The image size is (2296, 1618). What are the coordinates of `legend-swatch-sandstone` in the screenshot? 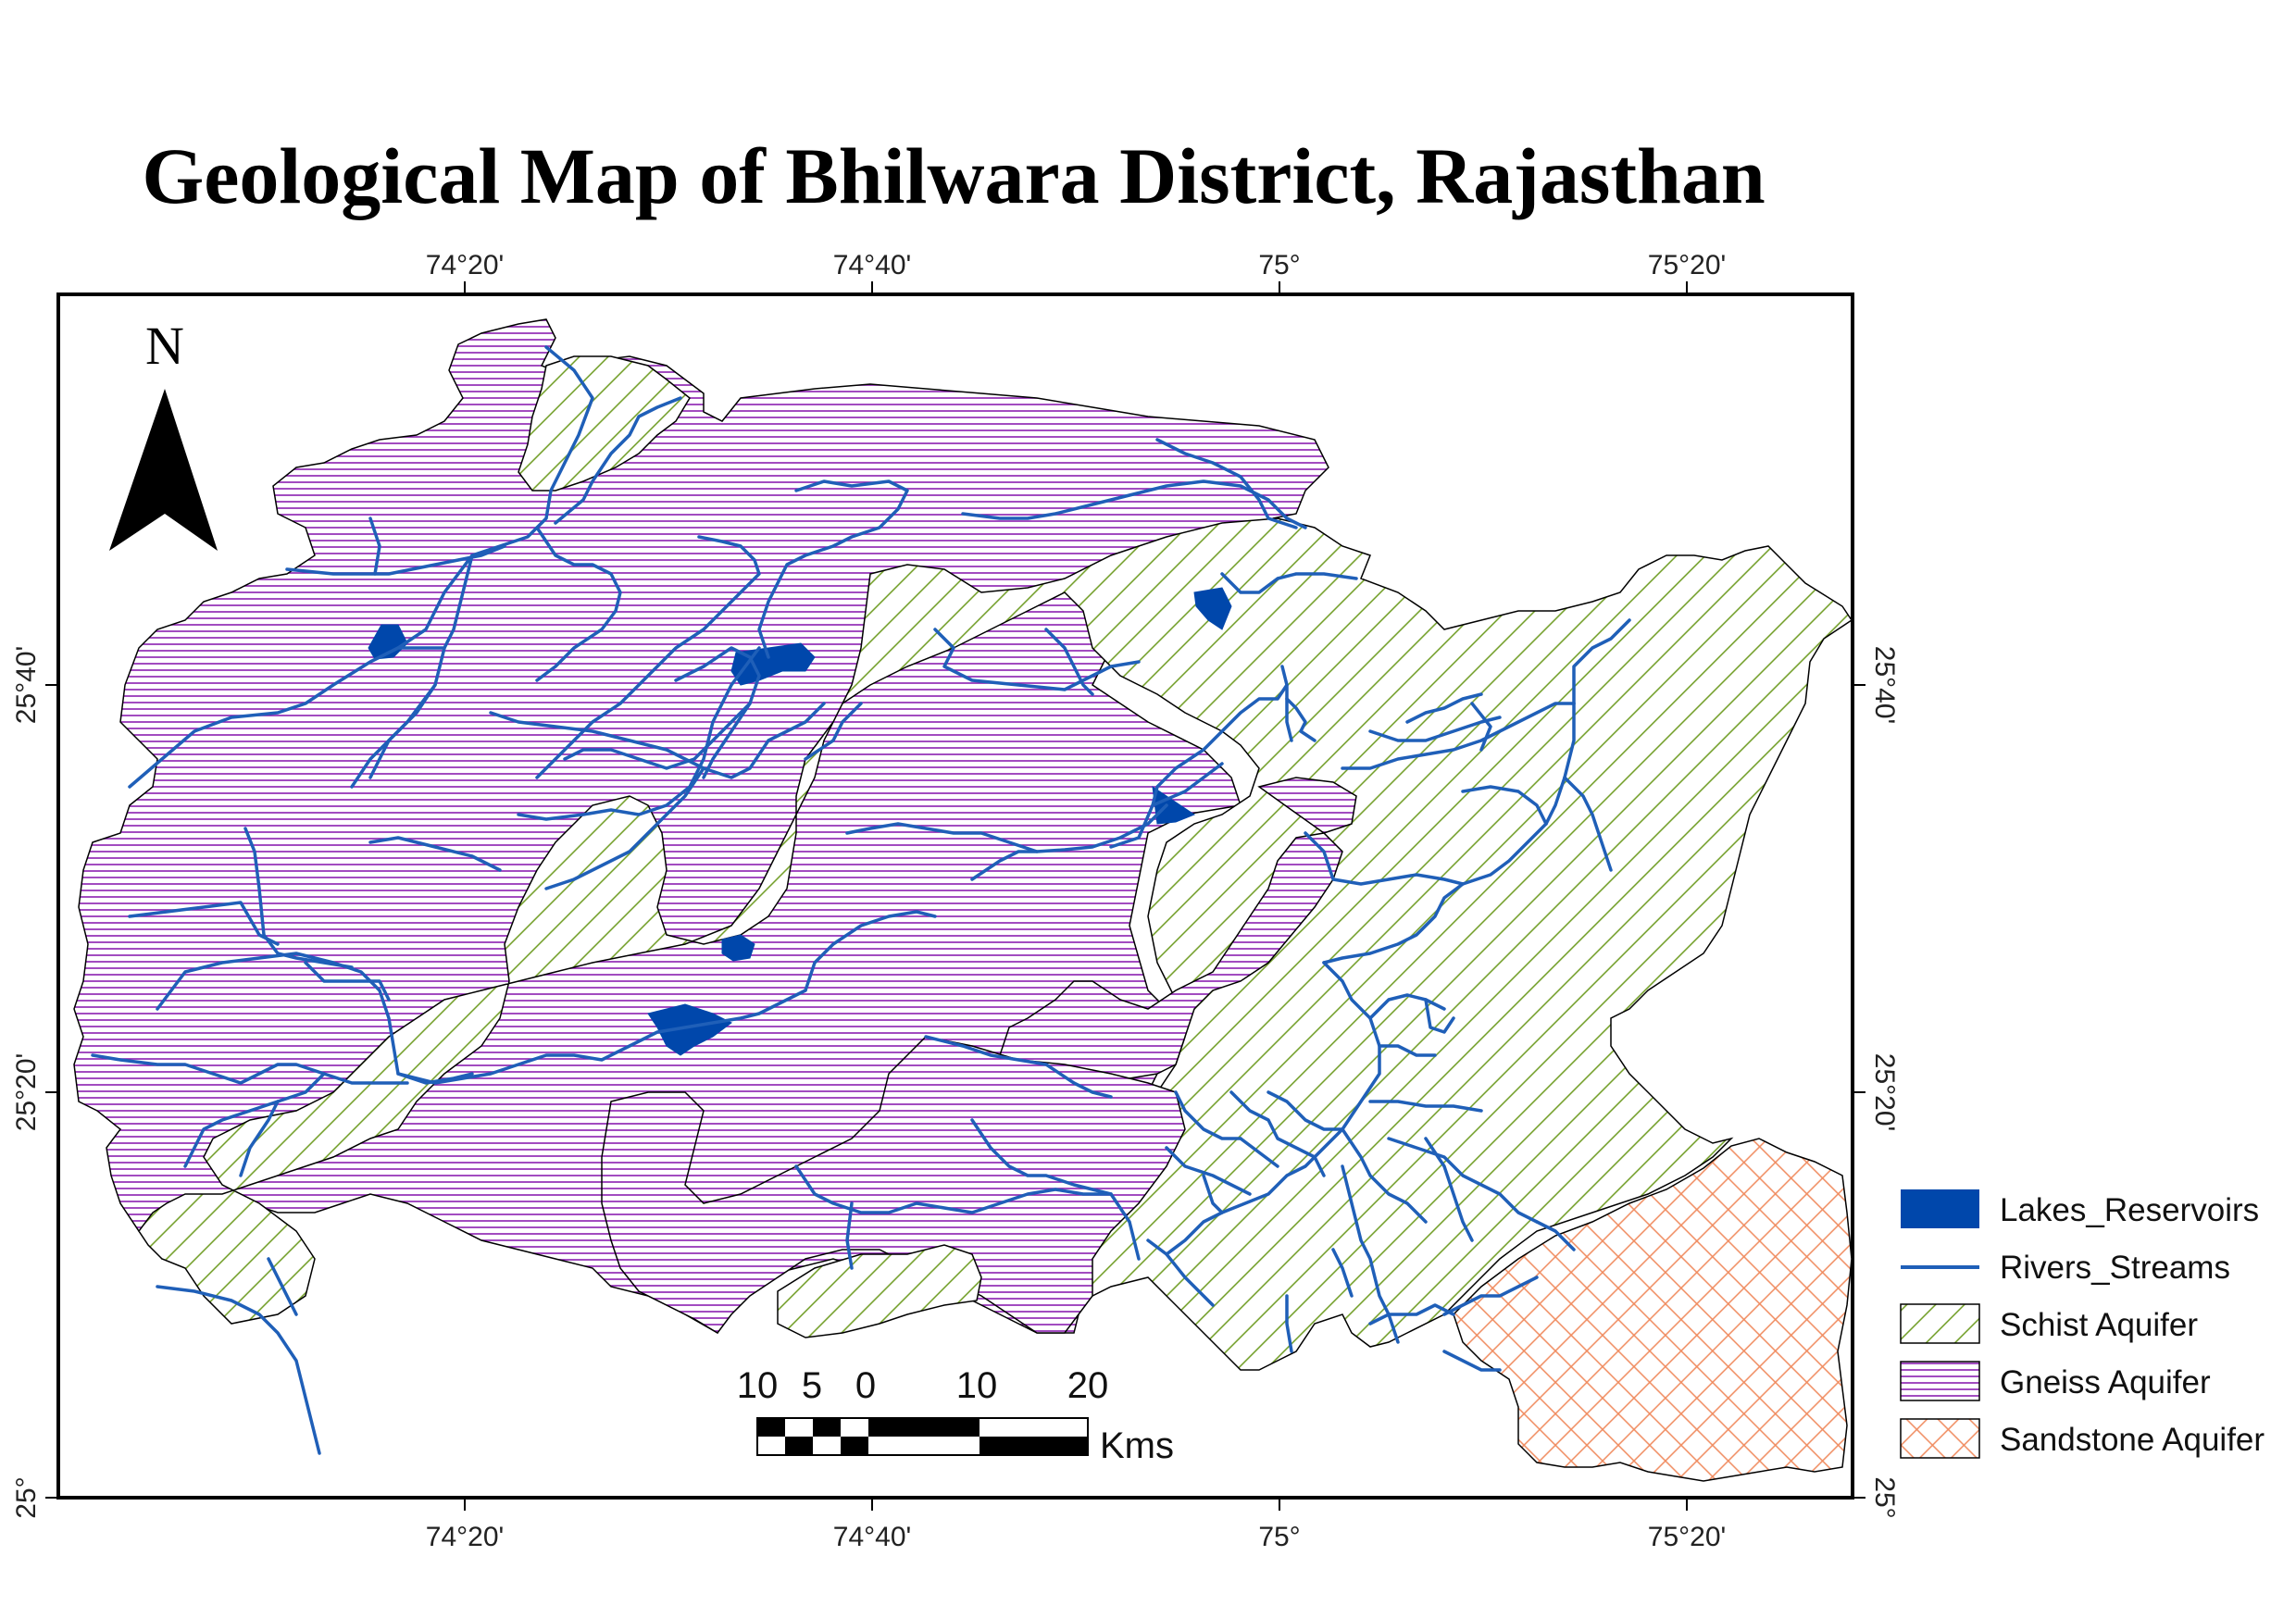 It's located at (1940, 1438).